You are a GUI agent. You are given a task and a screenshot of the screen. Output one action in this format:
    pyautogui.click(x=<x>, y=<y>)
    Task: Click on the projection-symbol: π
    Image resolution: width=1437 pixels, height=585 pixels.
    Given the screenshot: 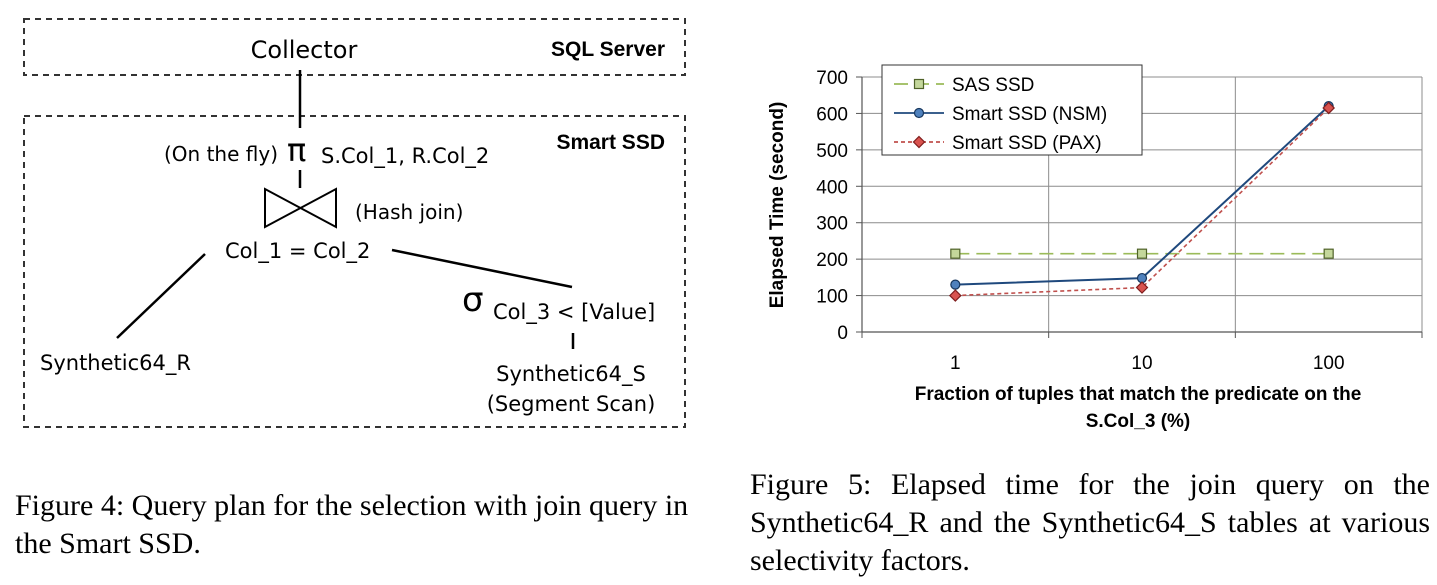 What is the action you would take?
    pyautogui.click(x=296, y=150)
    